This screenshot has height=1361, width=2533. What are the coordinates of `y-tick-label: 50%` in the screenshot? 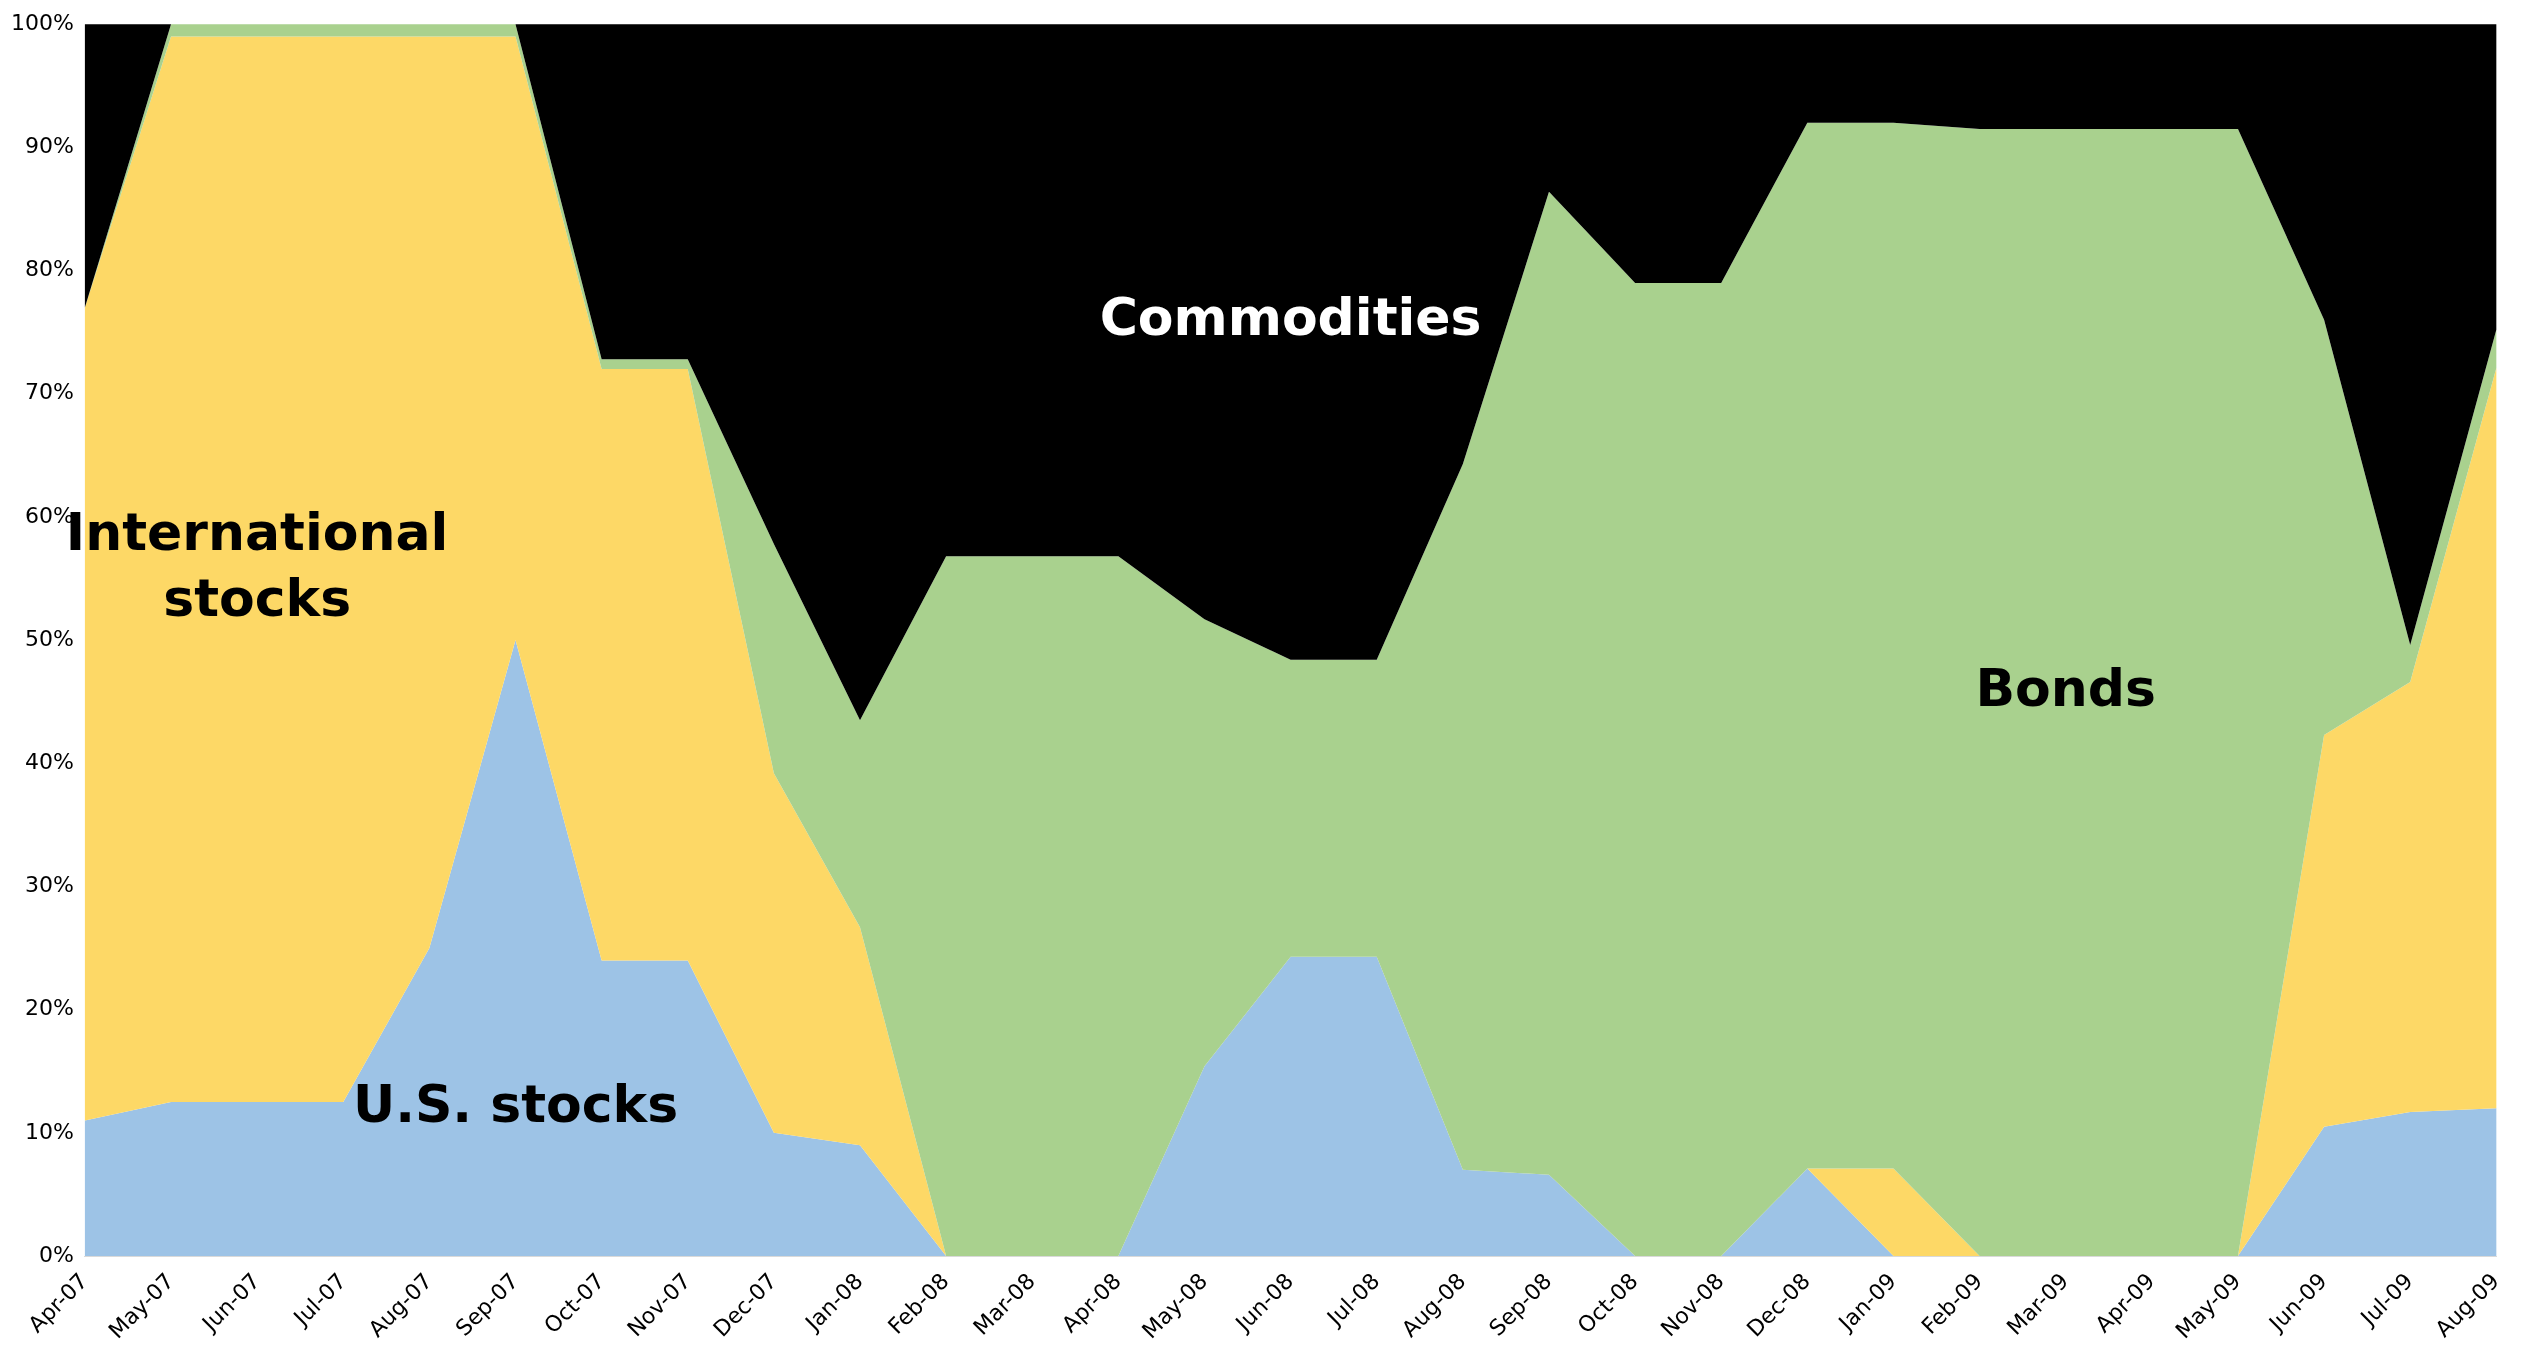 It's located at (49, 638).